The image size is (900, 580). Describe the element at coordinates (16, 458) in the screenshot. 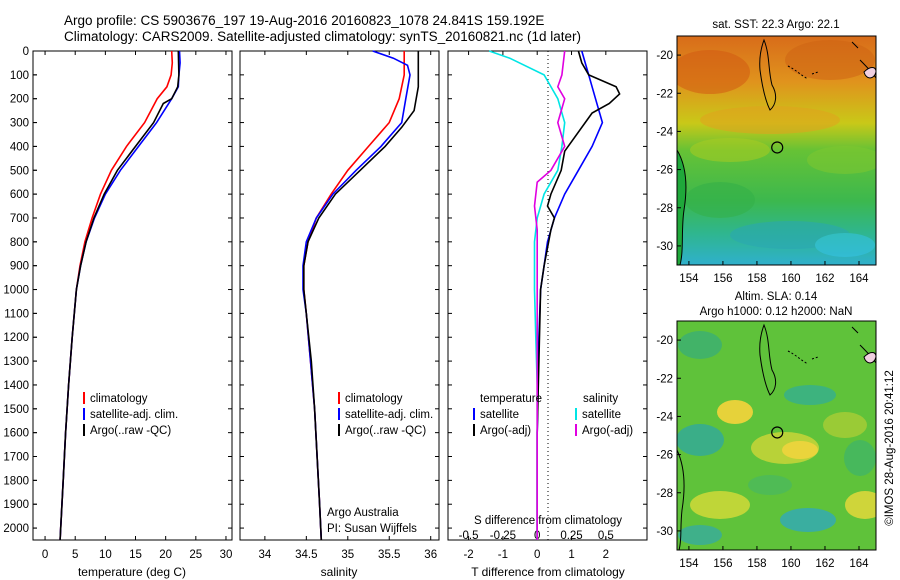

I see `depth-tick-label: 1700` at that location.